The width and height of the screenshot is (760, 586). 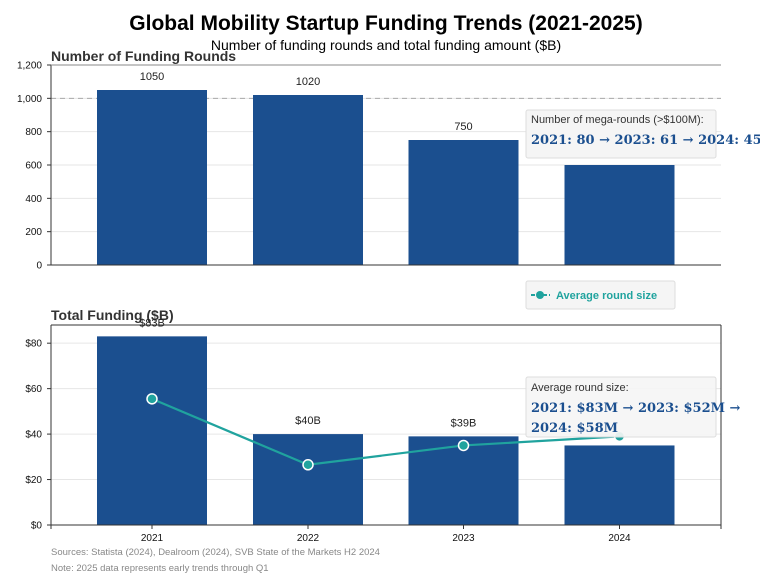 What do you see at coordinates (29, 66) in the screenshot?
I see `rounds-y-tick-label: 1,200` at bounding box center [29, 66].